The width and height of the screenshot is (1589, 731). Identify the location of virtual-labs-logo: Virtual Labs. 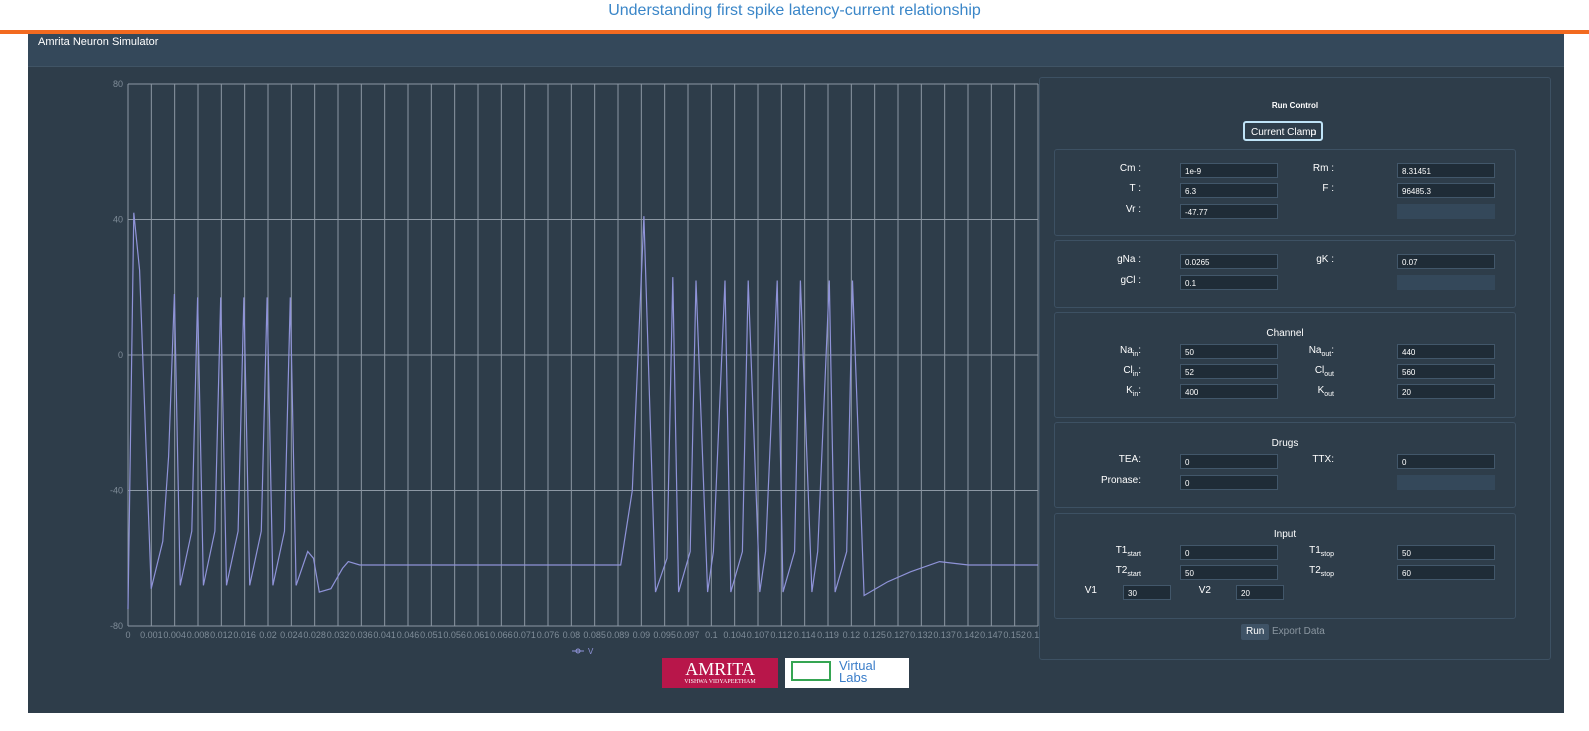
(847, 673).